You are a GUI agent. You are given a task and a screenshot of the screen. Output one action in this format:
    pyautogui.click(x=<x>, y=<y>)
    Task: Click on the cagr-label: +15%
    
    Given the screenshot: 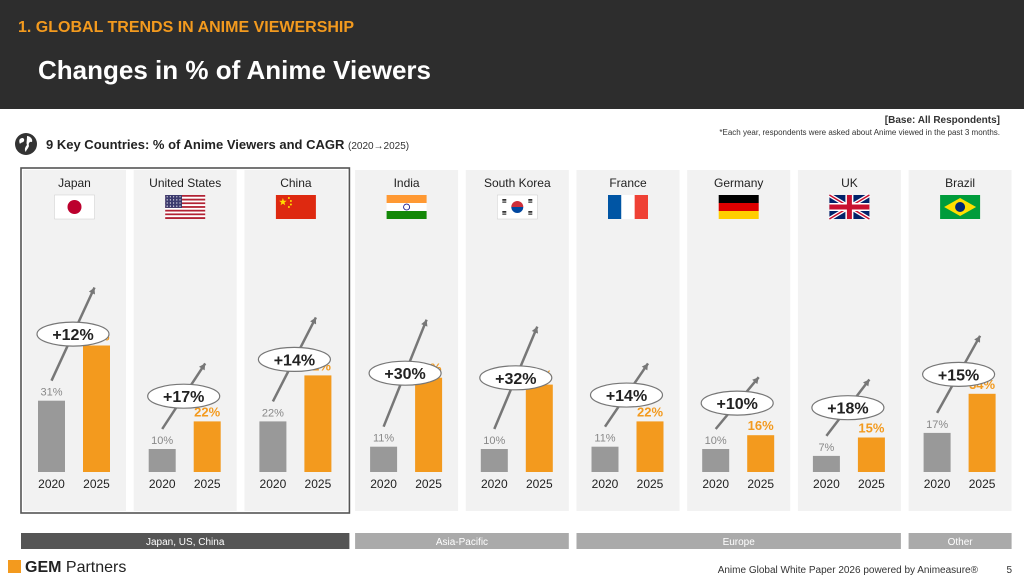 What is the action you would take?
    pyautogui.click(x=958, y=375)
    